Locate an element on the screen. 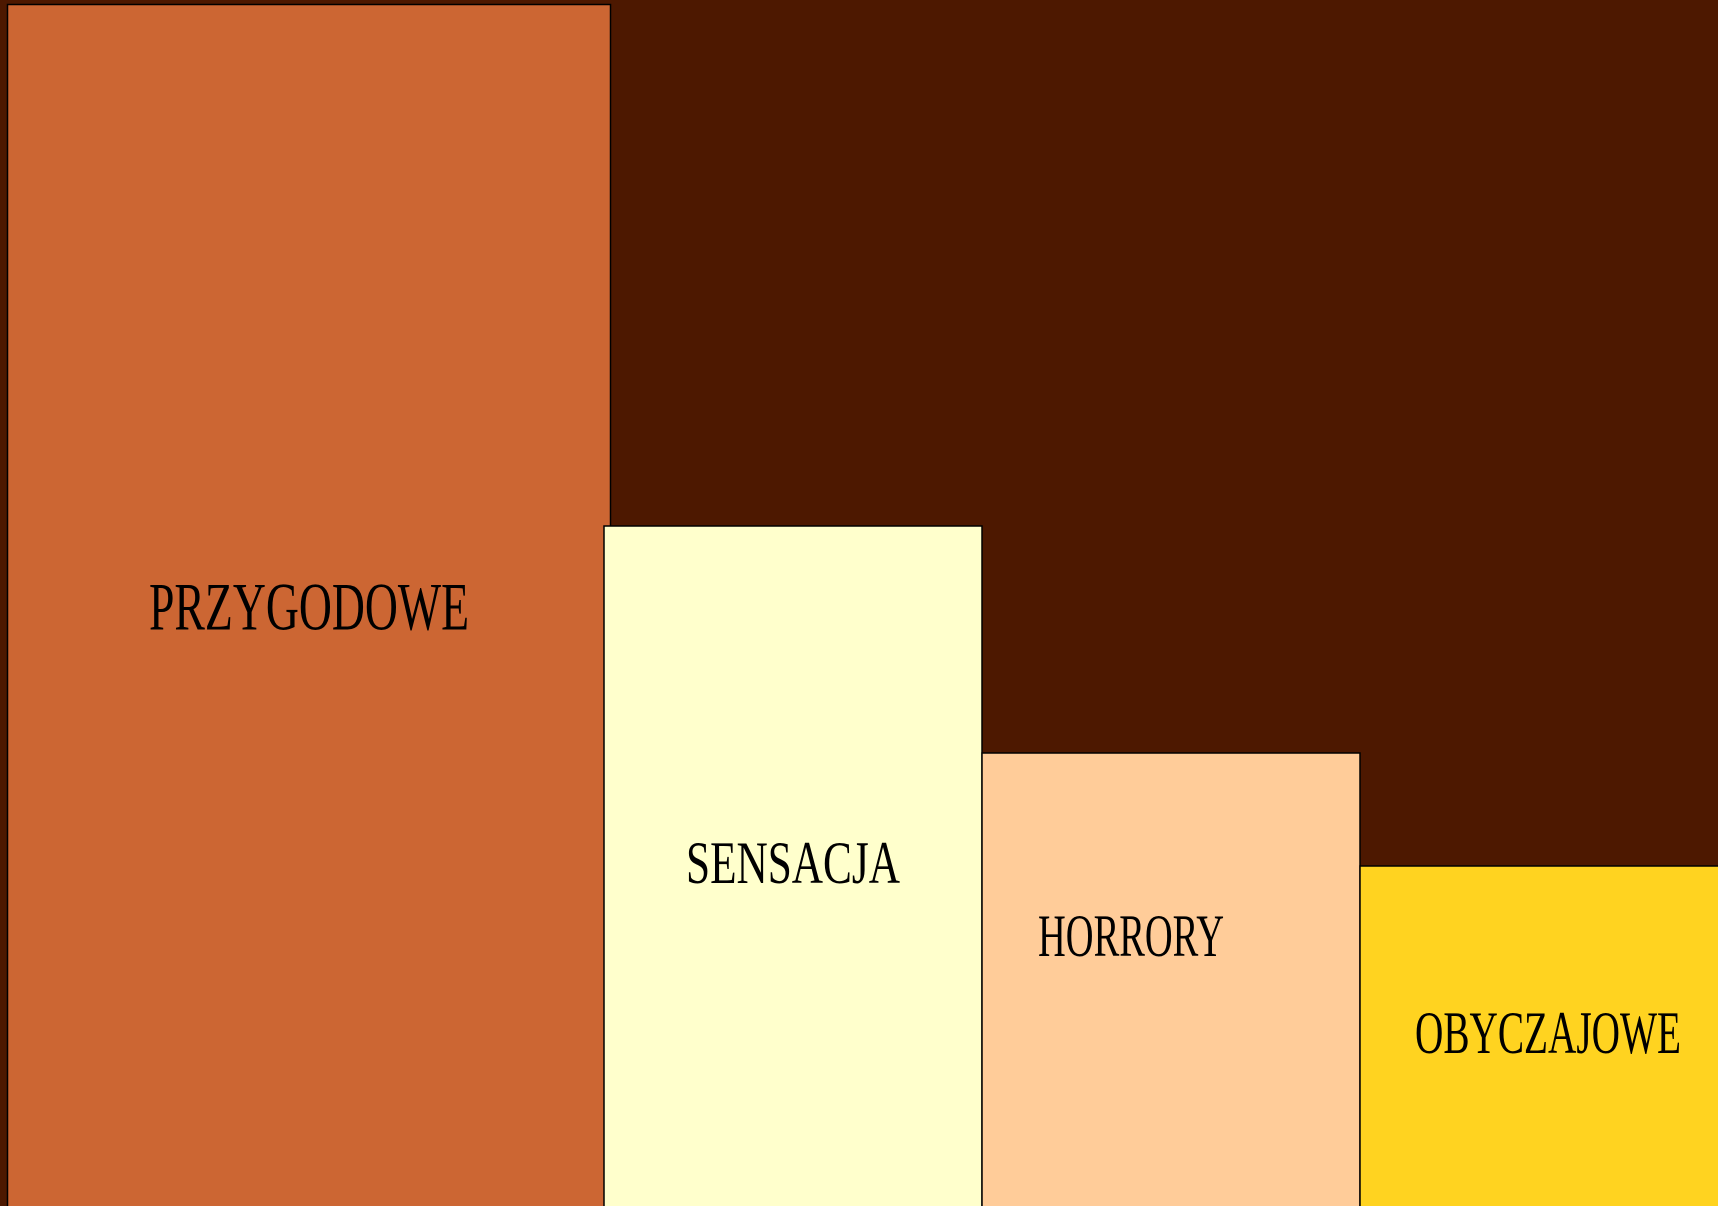  block-sensacja is located at coordinates (793, 865).